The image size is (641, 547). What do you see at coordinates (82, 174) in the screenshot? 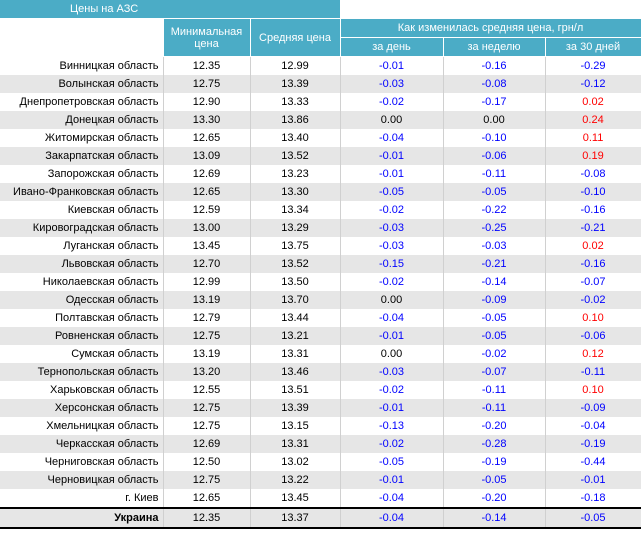
I see `region-cell: Запорожская область` at bounding box center [82, 174].